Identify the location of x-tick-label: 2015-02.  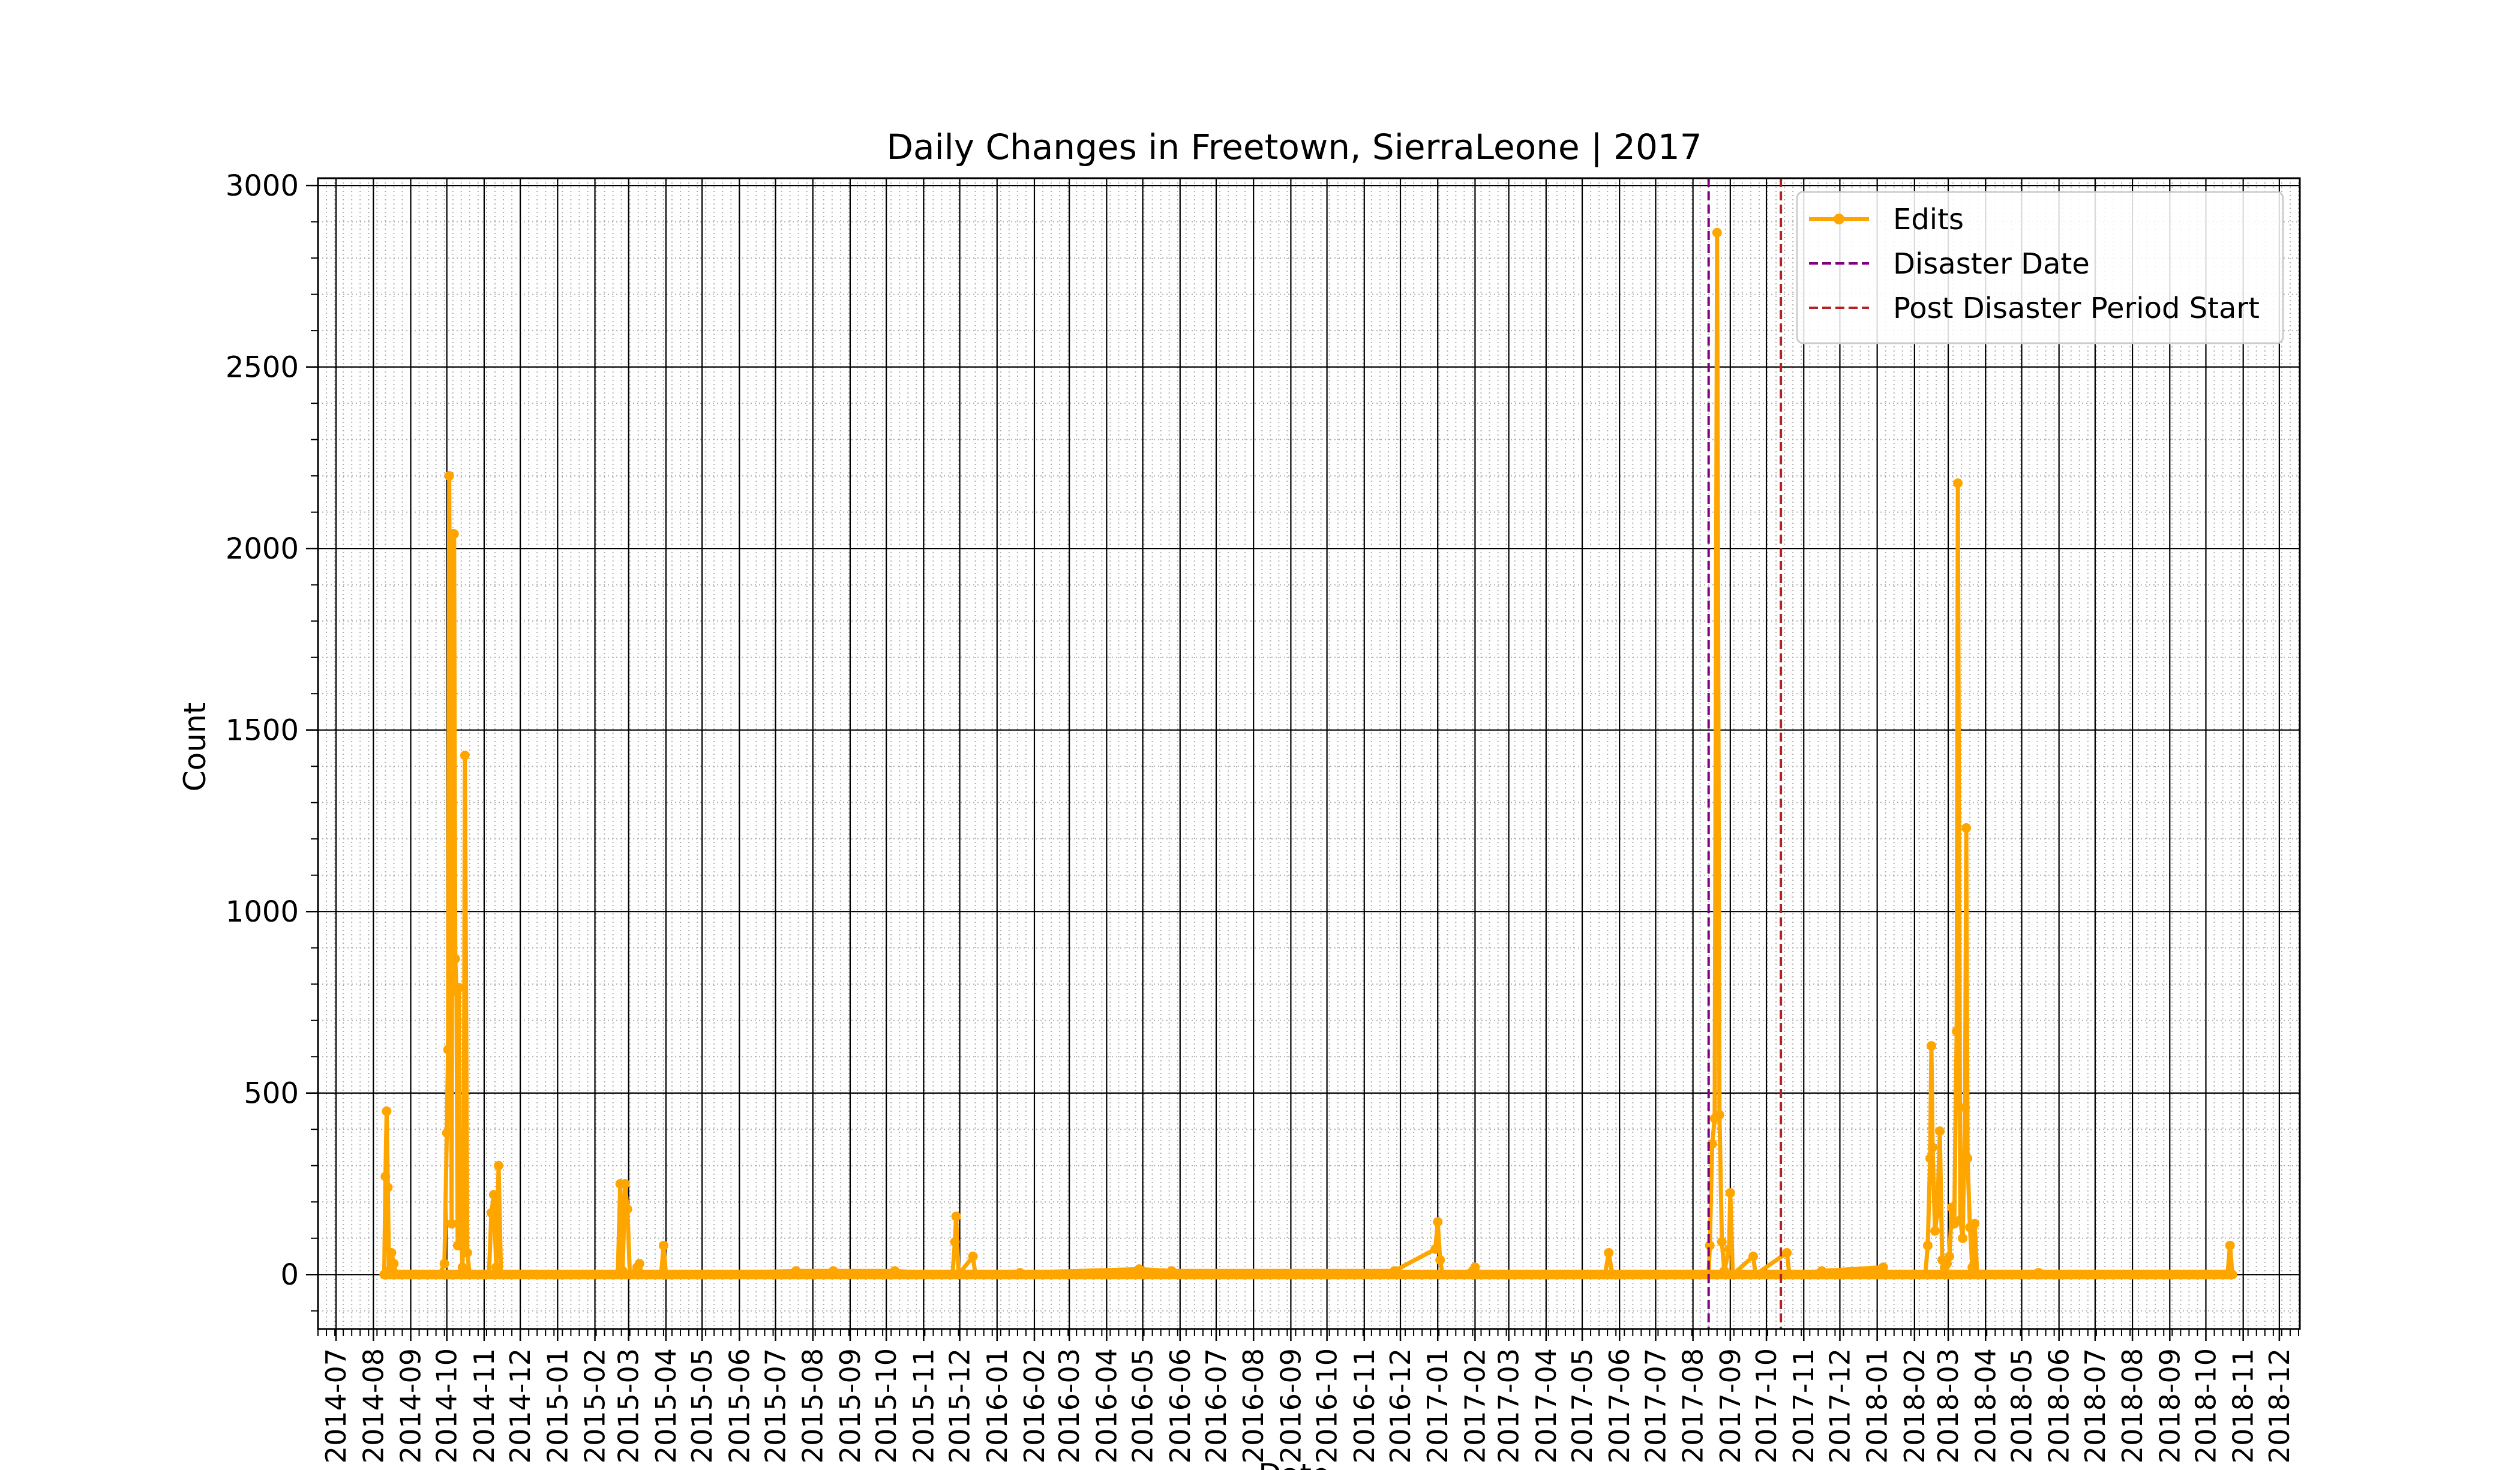
(595, 1405).